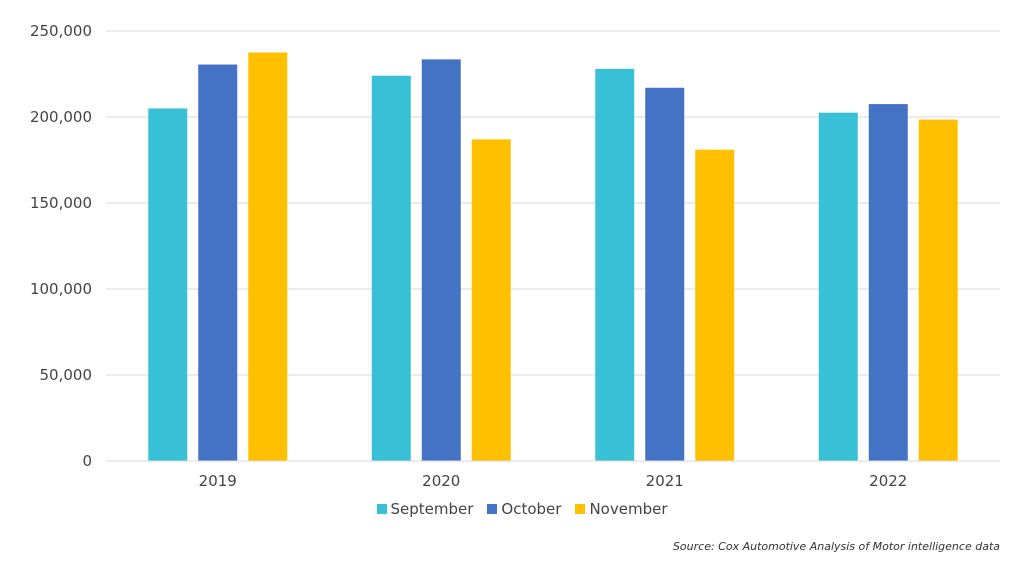 This screenshot has height=577, width=1024. What do you see at coordinates (61, 289) in the screenshot?
I see `y-tick-label: 100,000` at bounding box center [61, 289].